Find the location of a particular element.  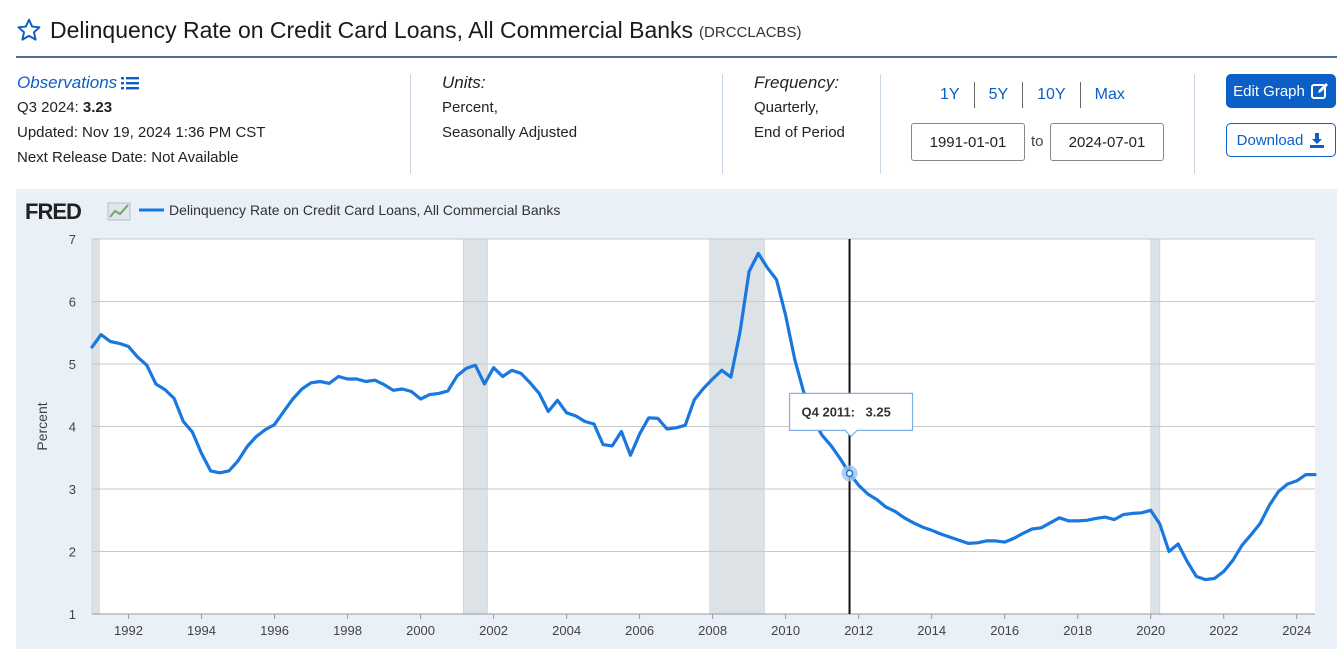

y-tick-label: 6 is located at coordinates (72, 302).